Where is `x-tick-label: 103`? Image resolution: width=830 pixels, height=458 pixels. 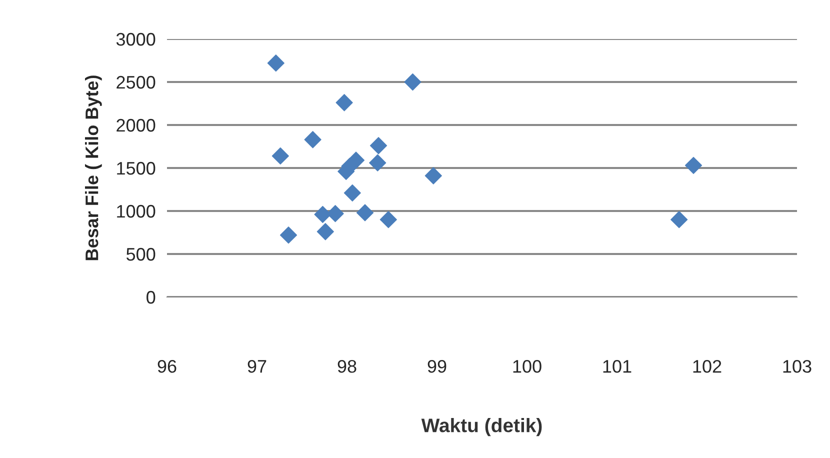 x-tick-label: 103 is located at coordinates (797, 366).